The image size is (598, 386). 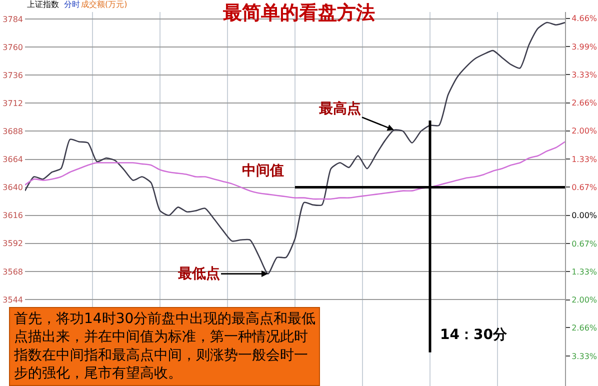 What do you see at coordinates (263, 171) in the screenshot?
I see `ref-line-label: 中间值` at bounding box center [263, 171].